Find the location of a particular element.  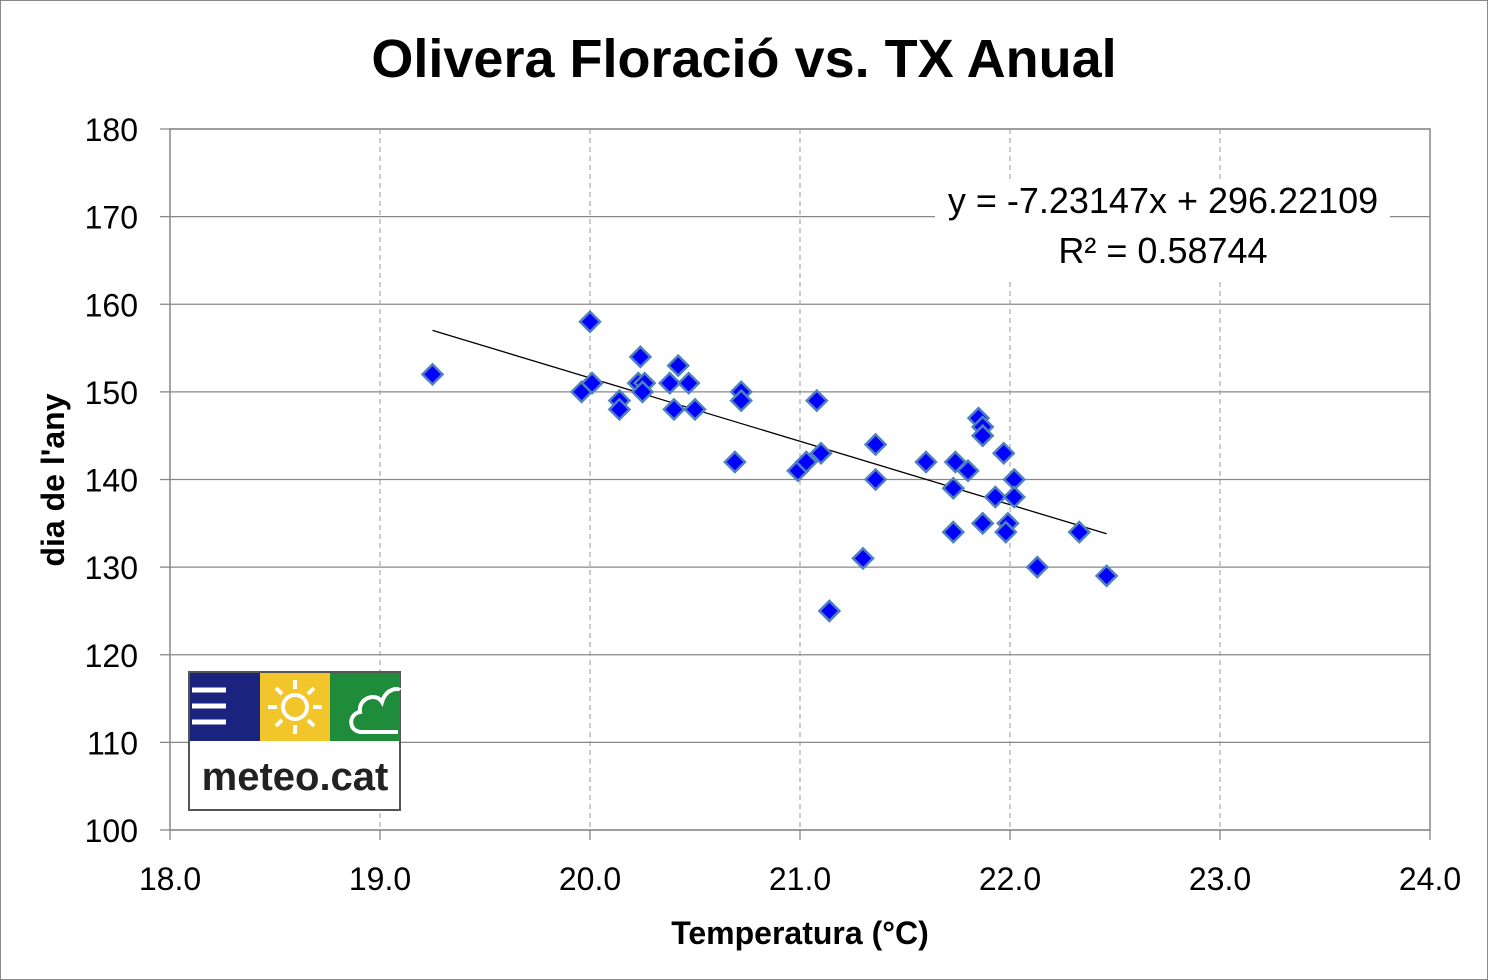

x-tick-label: 23.0 is located at coordinates (1220, 879).